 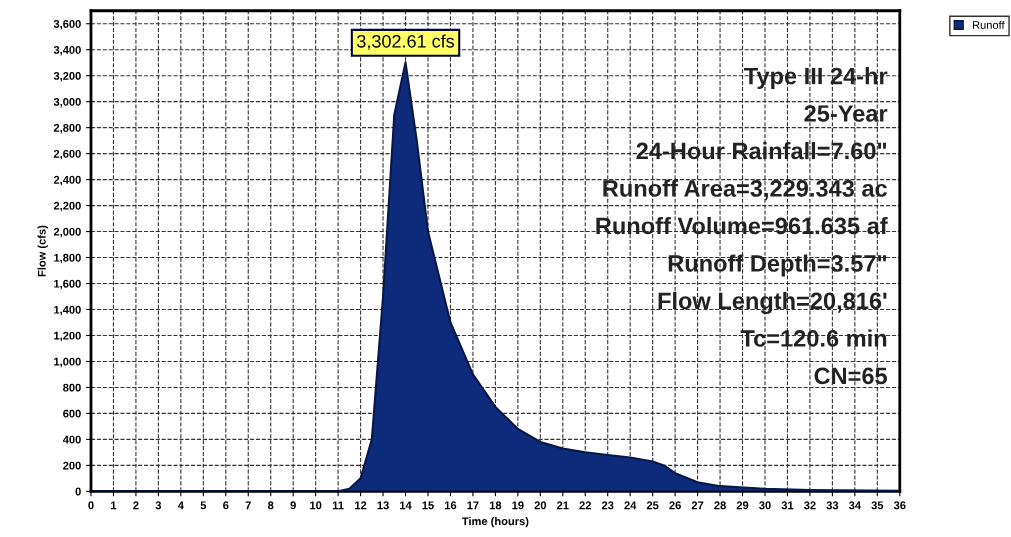 I want to click on y-tick-label: 2,600, so click(x=67, y=154).